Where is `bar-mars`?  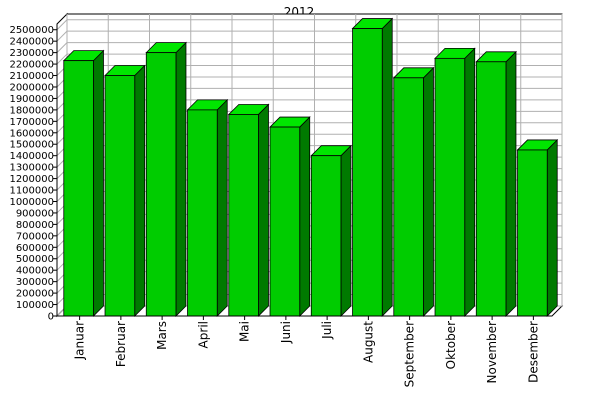 bar-mars is located at coordinates (166, 179).